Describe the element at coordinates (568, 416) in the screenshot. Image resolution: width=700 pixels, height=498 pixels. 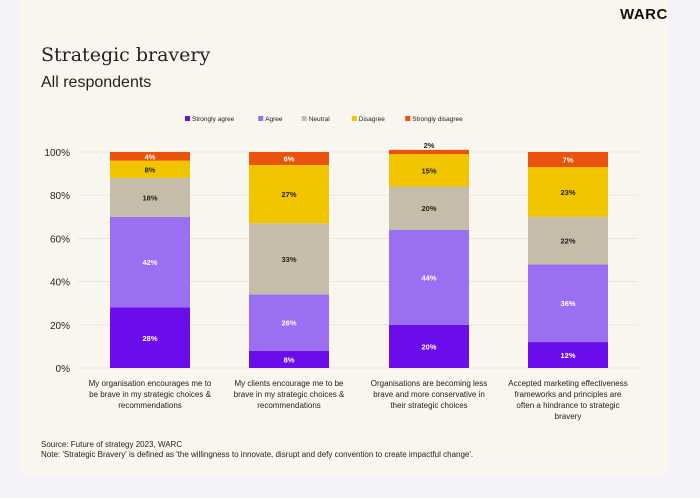
I see `x-category-label: bravery` at that location.